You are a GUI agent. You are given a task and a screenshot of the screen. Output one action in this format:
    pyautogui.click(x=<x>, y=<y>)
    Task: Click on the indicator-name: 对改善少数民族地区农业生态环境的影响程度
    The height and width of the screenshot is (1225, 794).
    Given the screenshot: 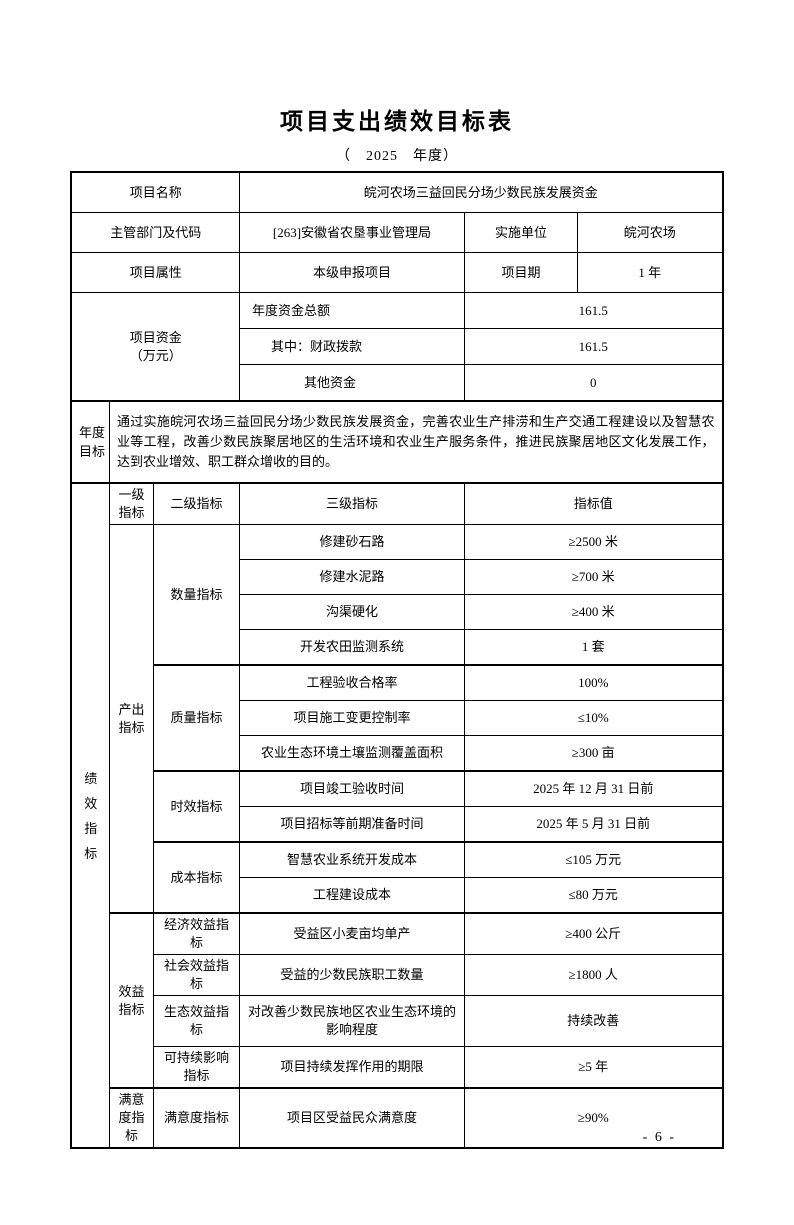 What is the action you would take?
    pyautogui.click(x=351, y=1021)
    